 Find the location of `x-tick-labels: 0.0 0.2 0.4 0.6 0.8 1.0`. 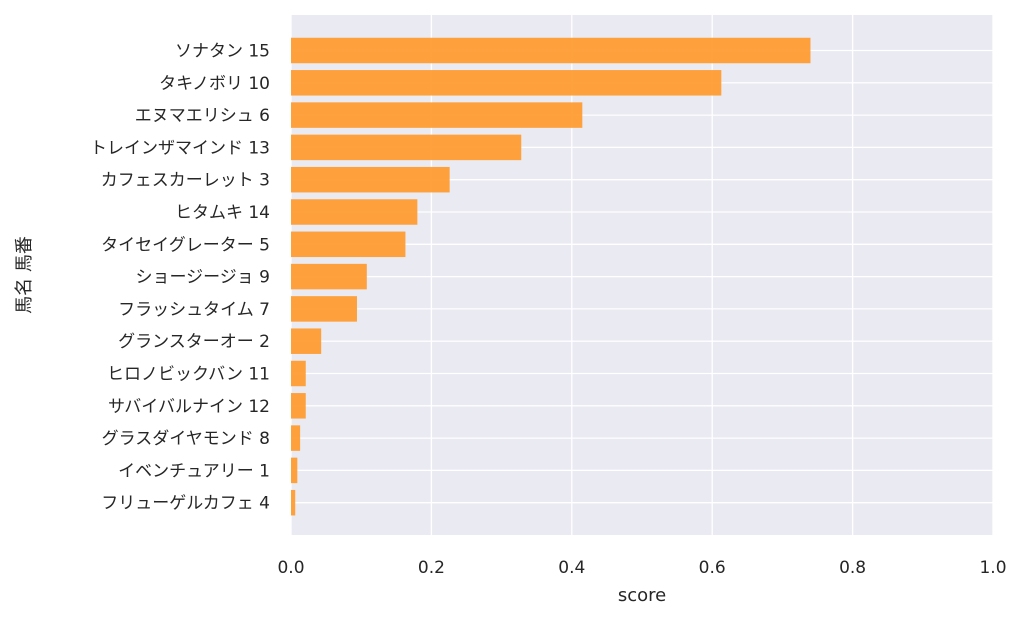

x-tick-labels: 0.0 0.2 0.4 0.6 0.8 1.0 is located at coordinates (641, 568).